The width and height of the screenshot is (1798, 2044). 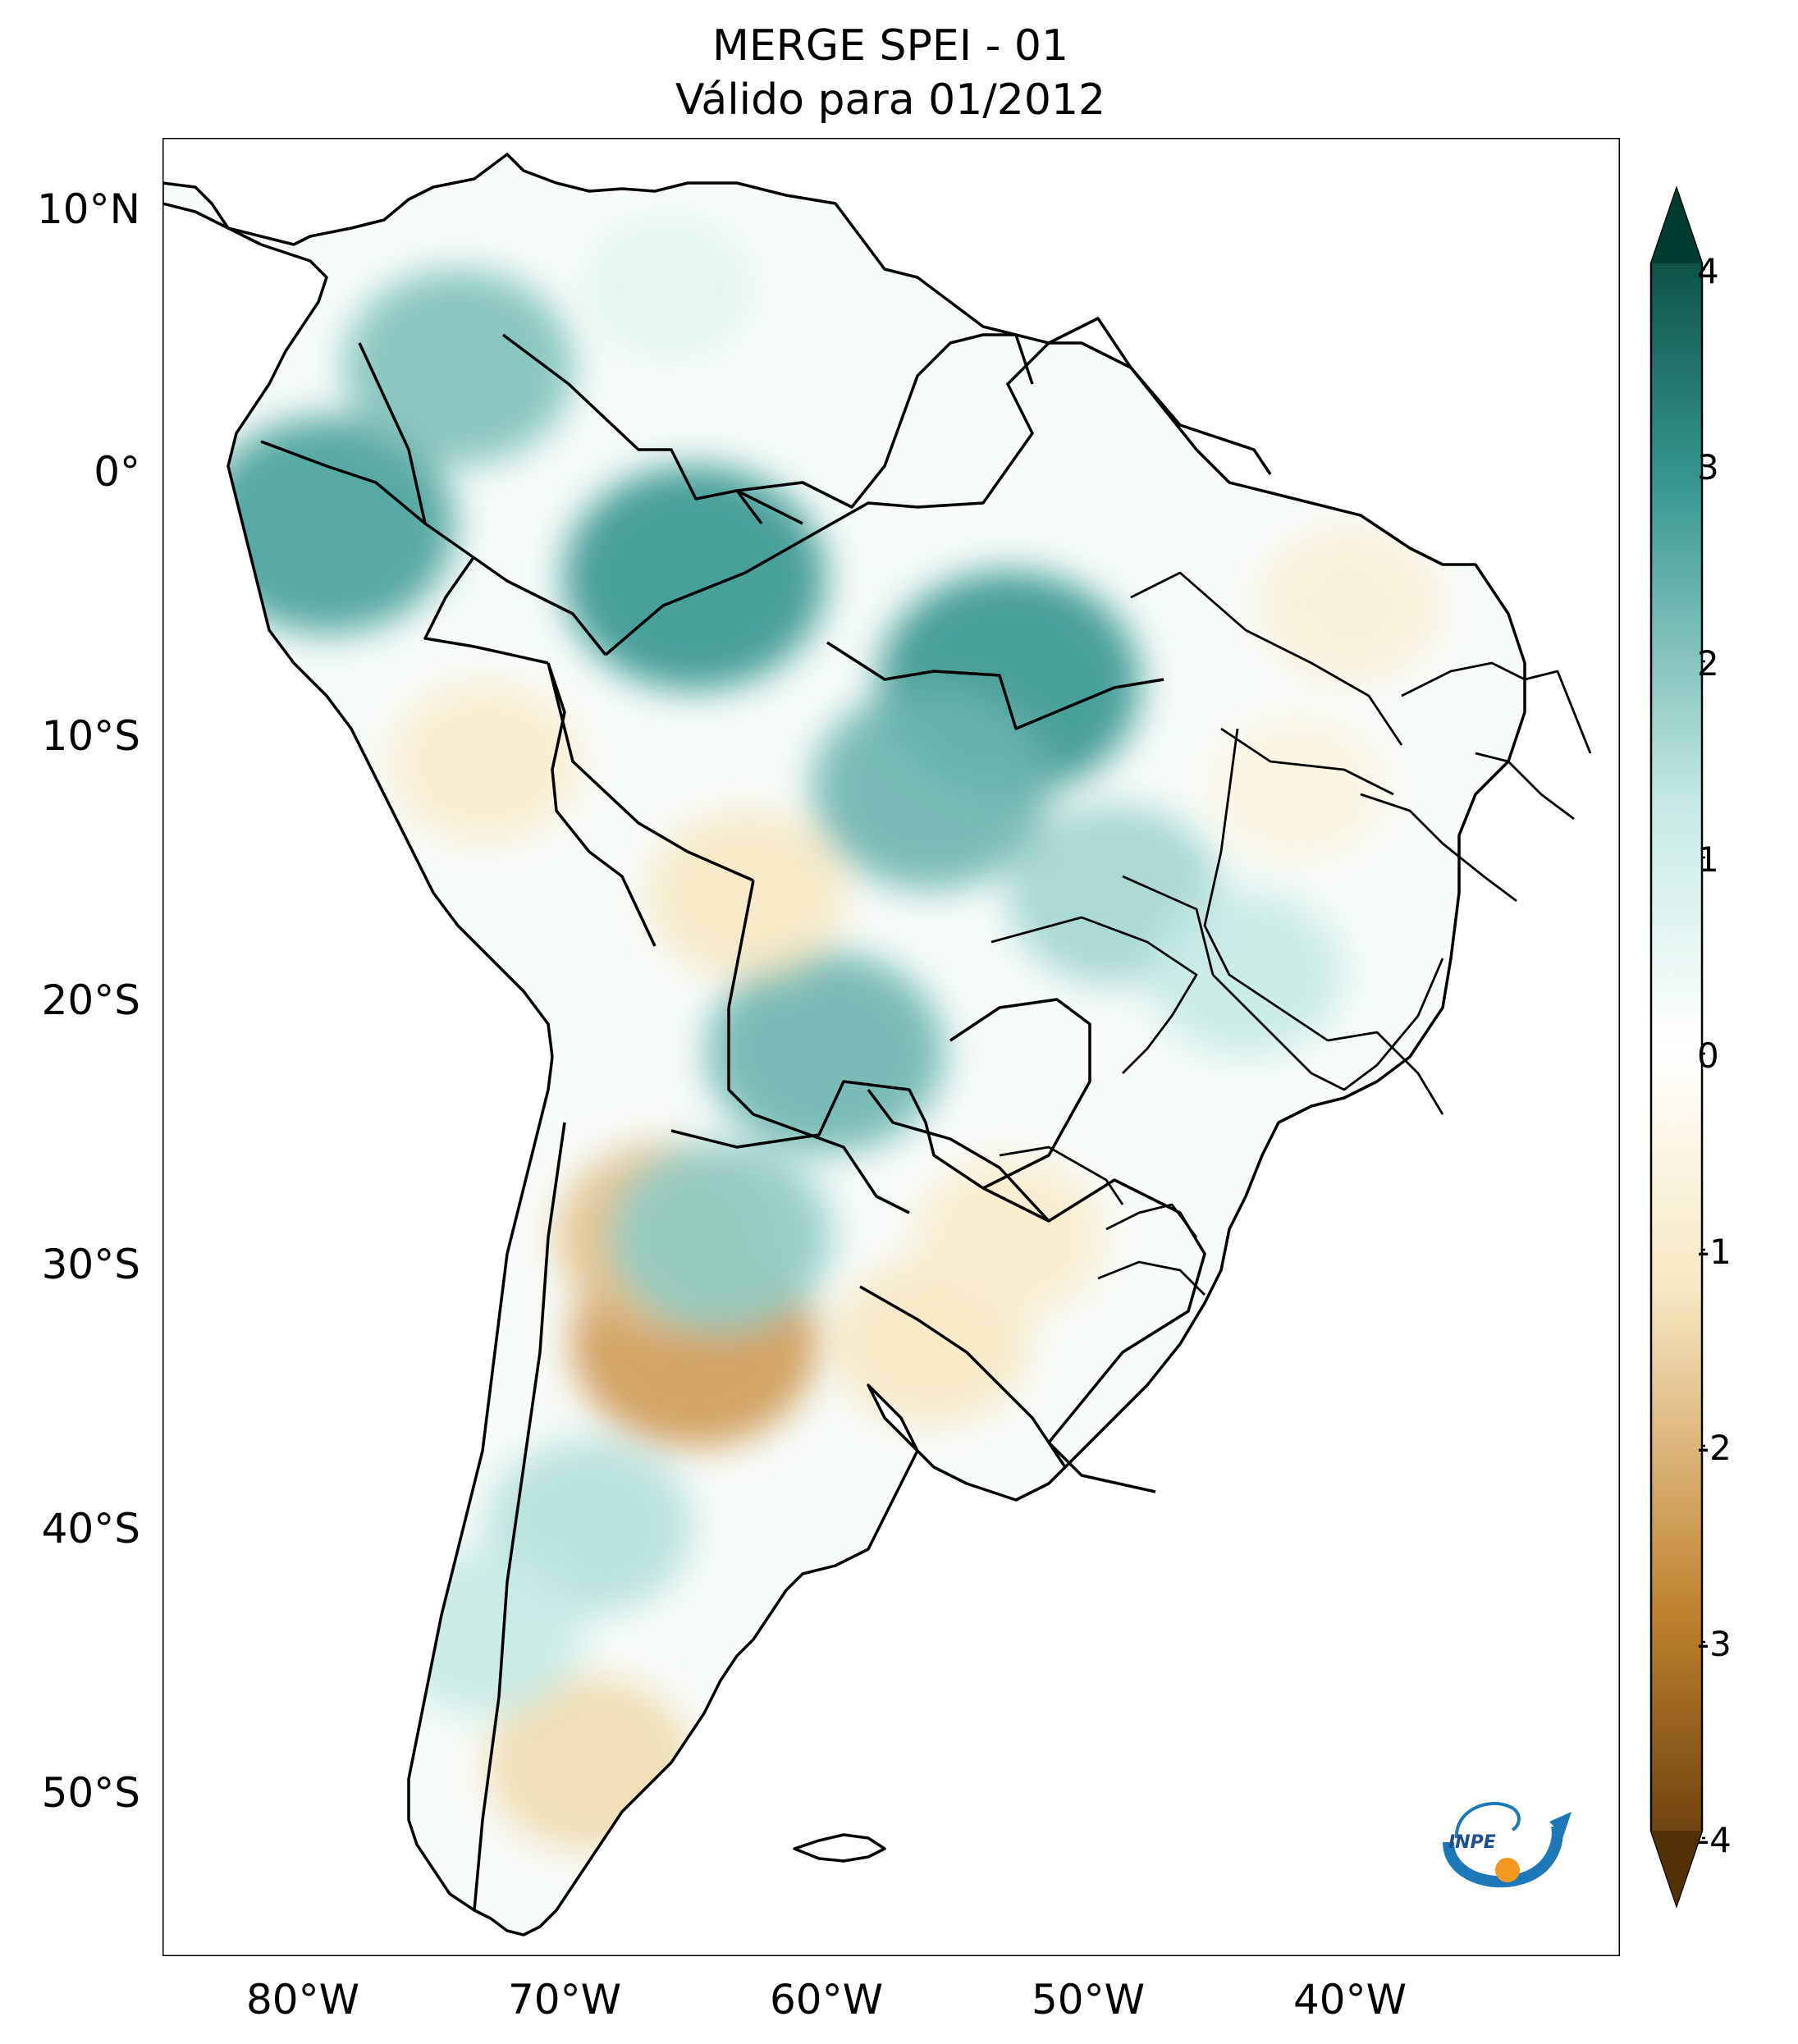 What do you see at coordinates (1714, 1840) in the screenshot?
I see `colorbar-tick-neg4: -4` at bounding box center [1714, 1840].